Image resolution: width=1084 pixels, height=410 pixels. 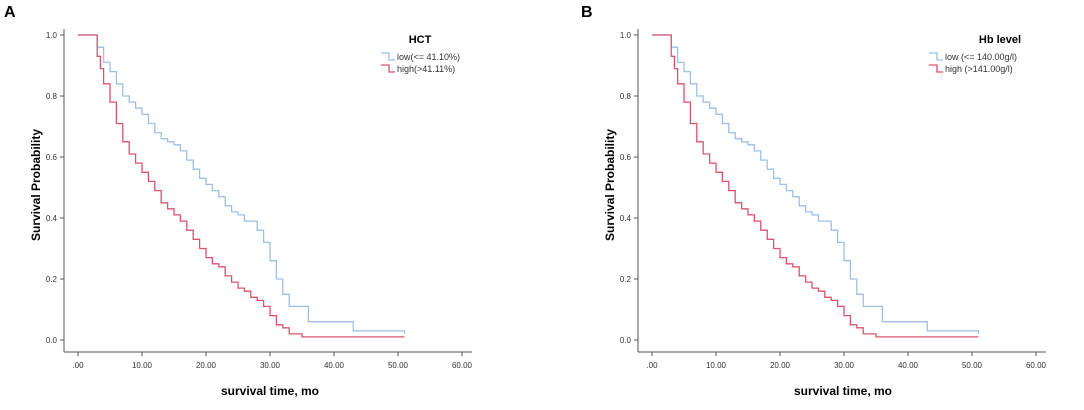 What do you see at coordinates (334, 365) in the screenshot?
I see `x-tick-label-a: 40.00` at bounding box center [334, 365].